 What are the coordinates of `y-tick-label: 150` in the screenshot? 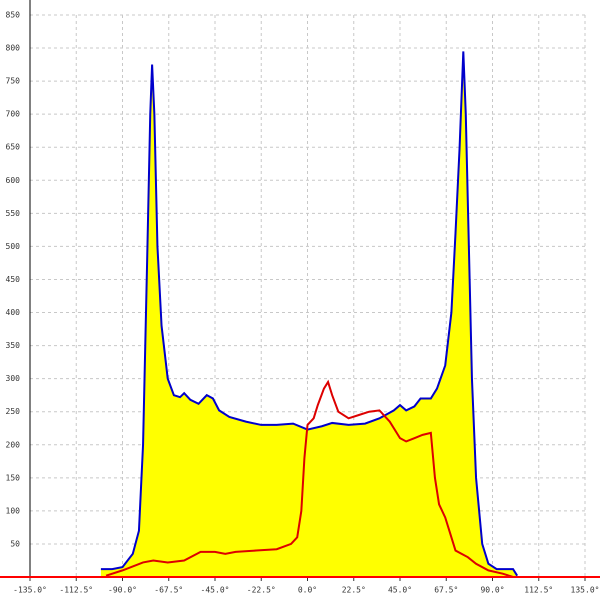 It's located at (13, 477).